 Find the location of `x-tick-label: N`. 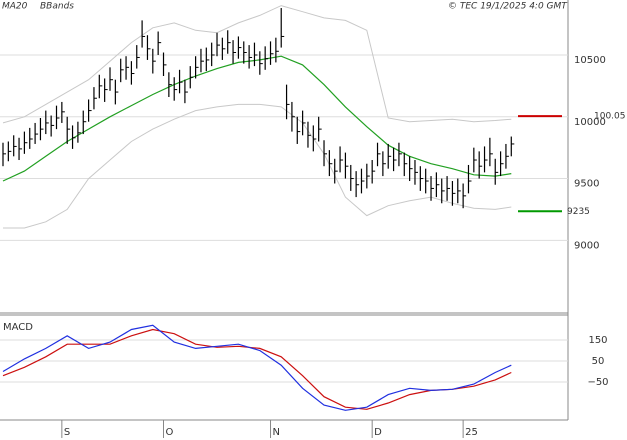

x-tick-label: N is located at coordinates (276, 432).